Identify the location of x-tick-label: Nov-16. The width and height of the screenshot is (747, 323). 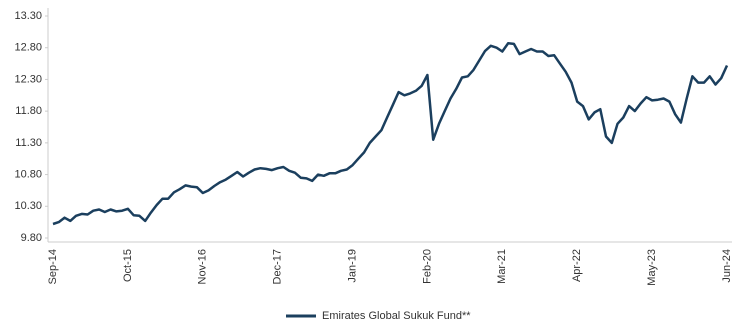
(203, 266).